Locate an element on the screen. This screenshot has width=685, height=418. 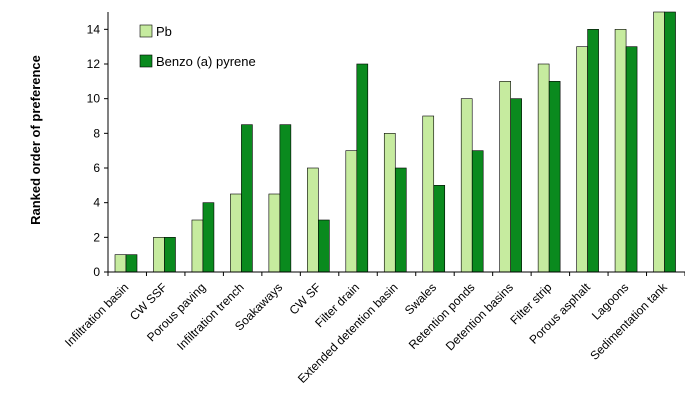
bar-pb-swales is located at coordinates (428, 194).